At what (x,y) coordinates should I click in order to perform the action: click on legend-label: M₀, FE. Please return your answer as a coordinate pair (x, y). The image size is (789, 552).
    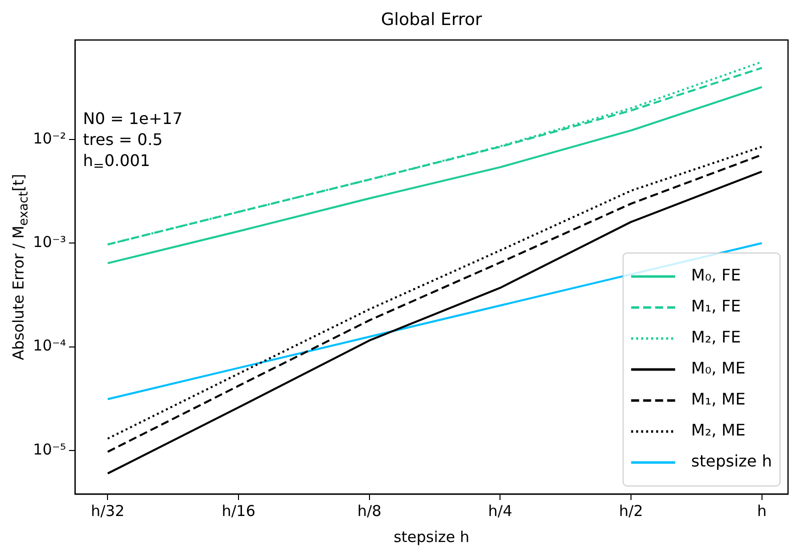
    Looking at the image, I should click on (716, 275).